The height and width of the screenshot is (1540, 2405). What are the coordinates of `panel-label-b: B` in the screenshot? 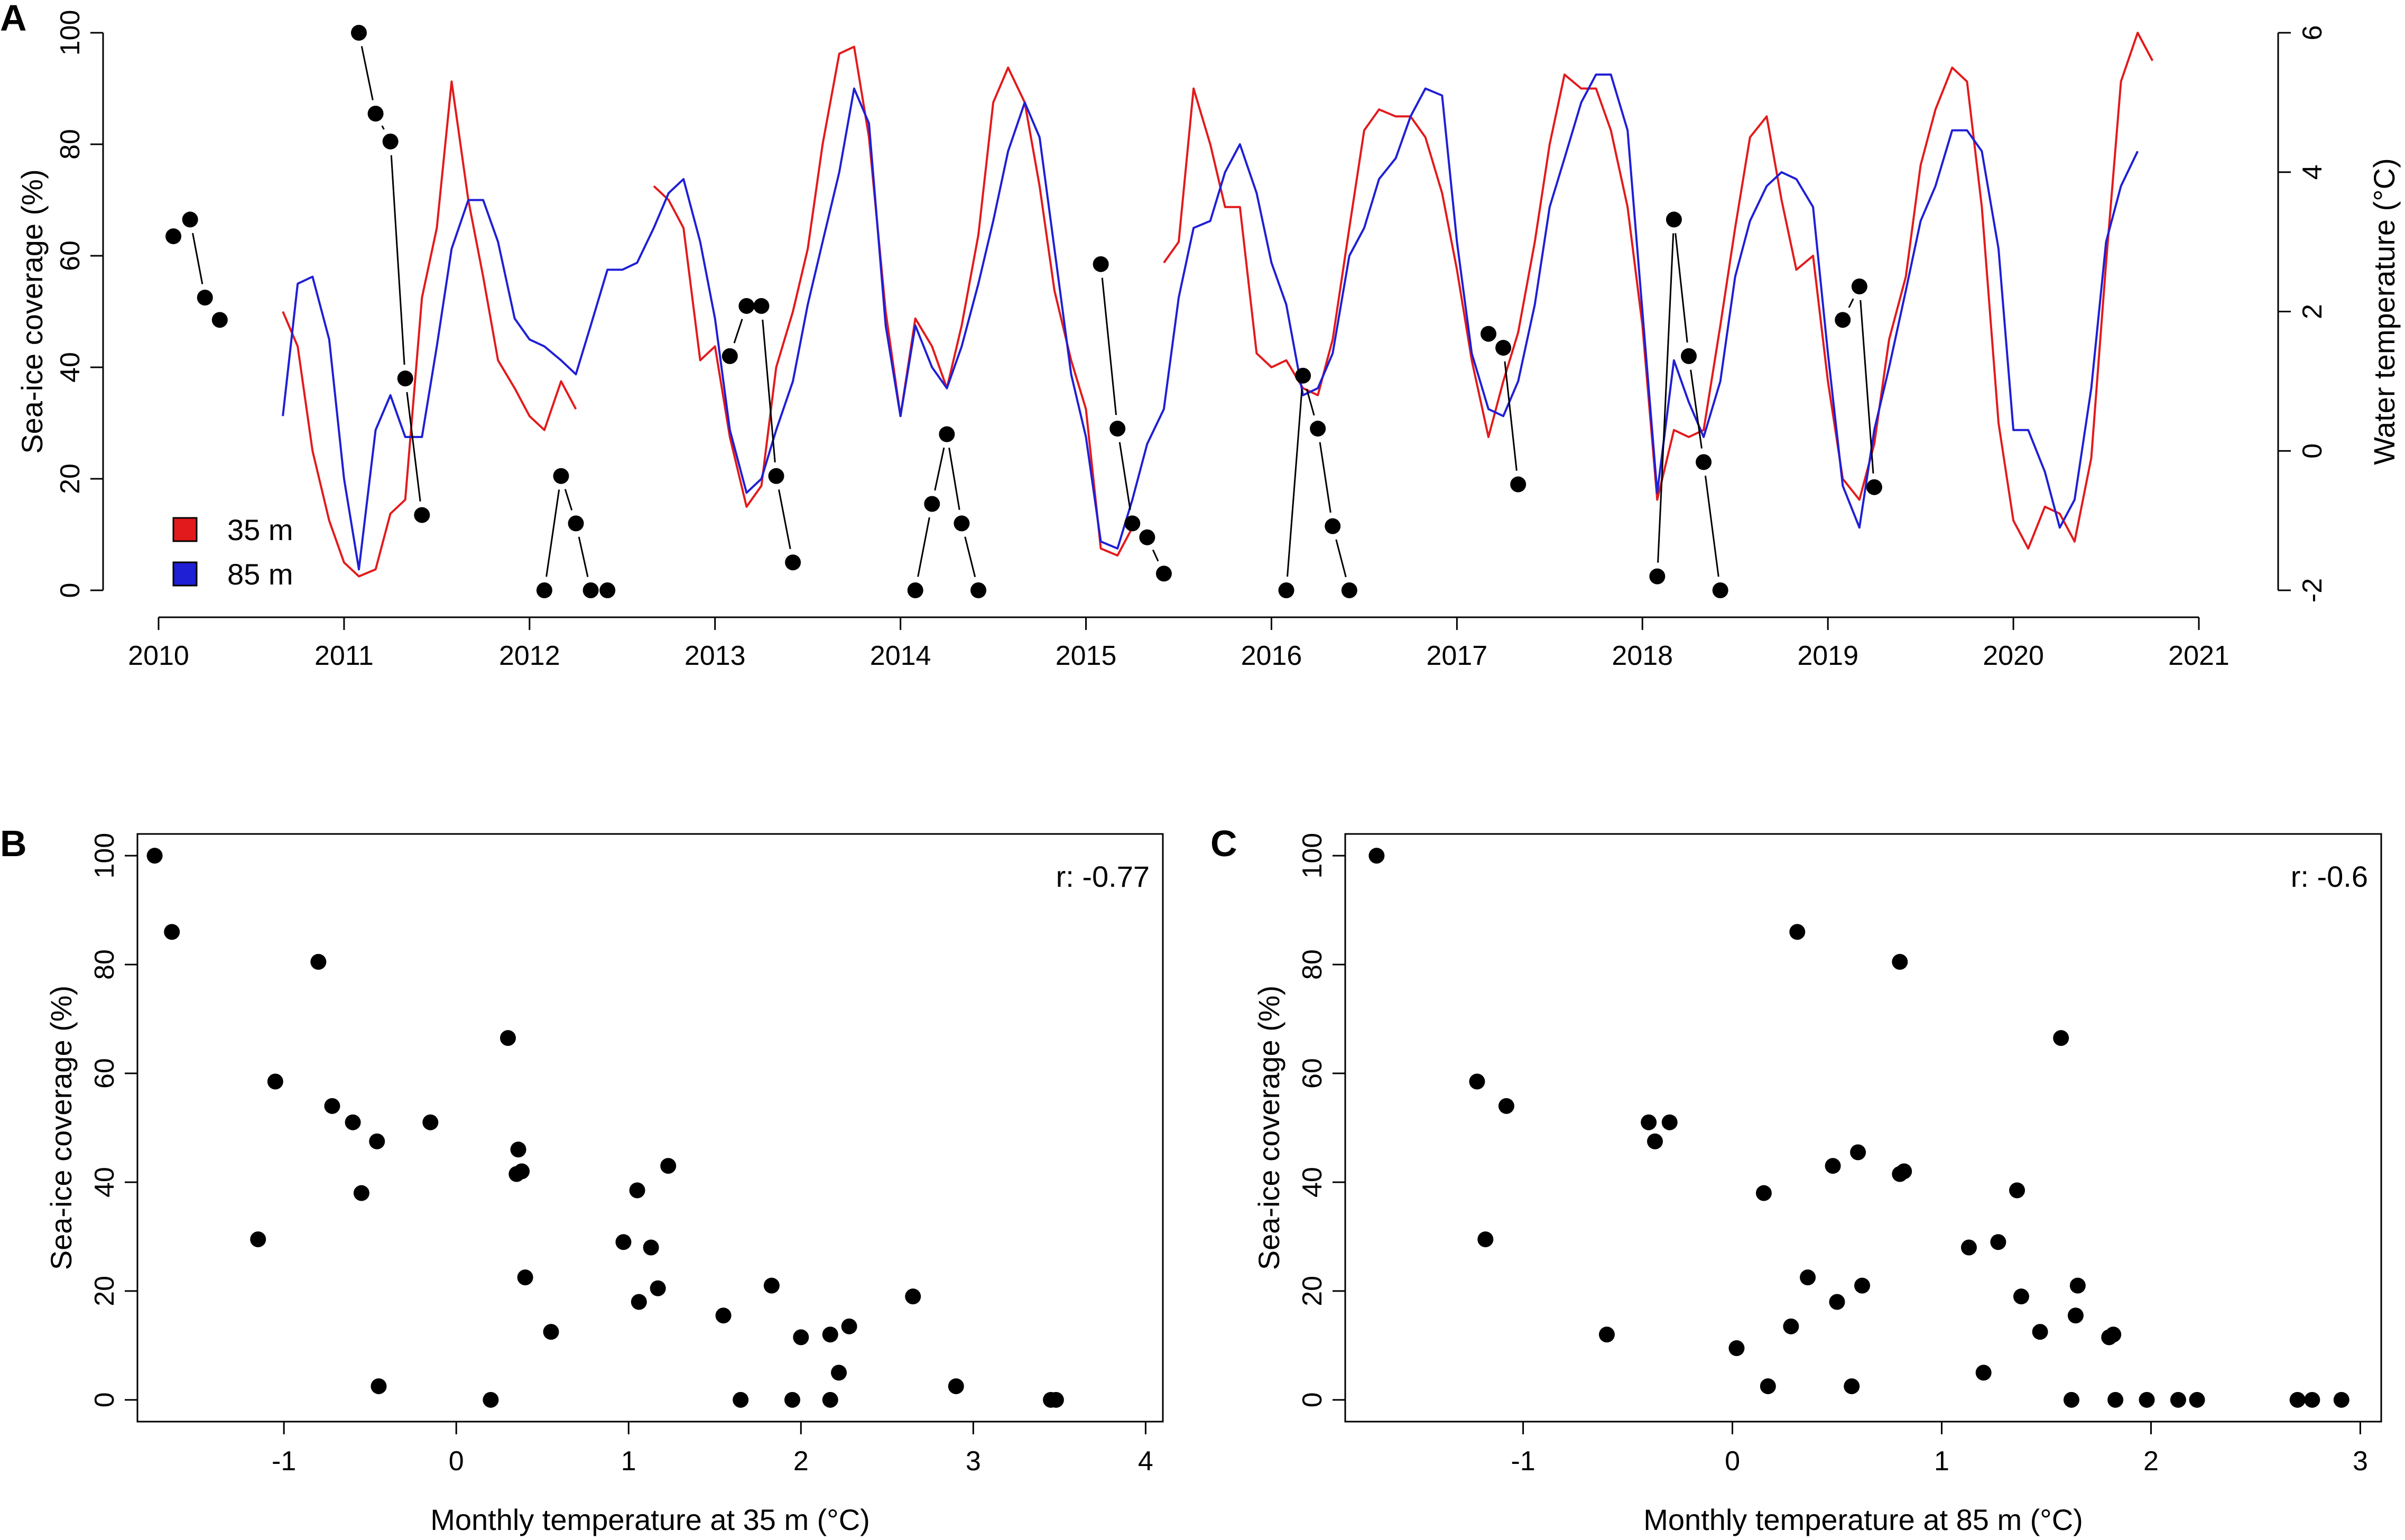 It's located at (13, 843).